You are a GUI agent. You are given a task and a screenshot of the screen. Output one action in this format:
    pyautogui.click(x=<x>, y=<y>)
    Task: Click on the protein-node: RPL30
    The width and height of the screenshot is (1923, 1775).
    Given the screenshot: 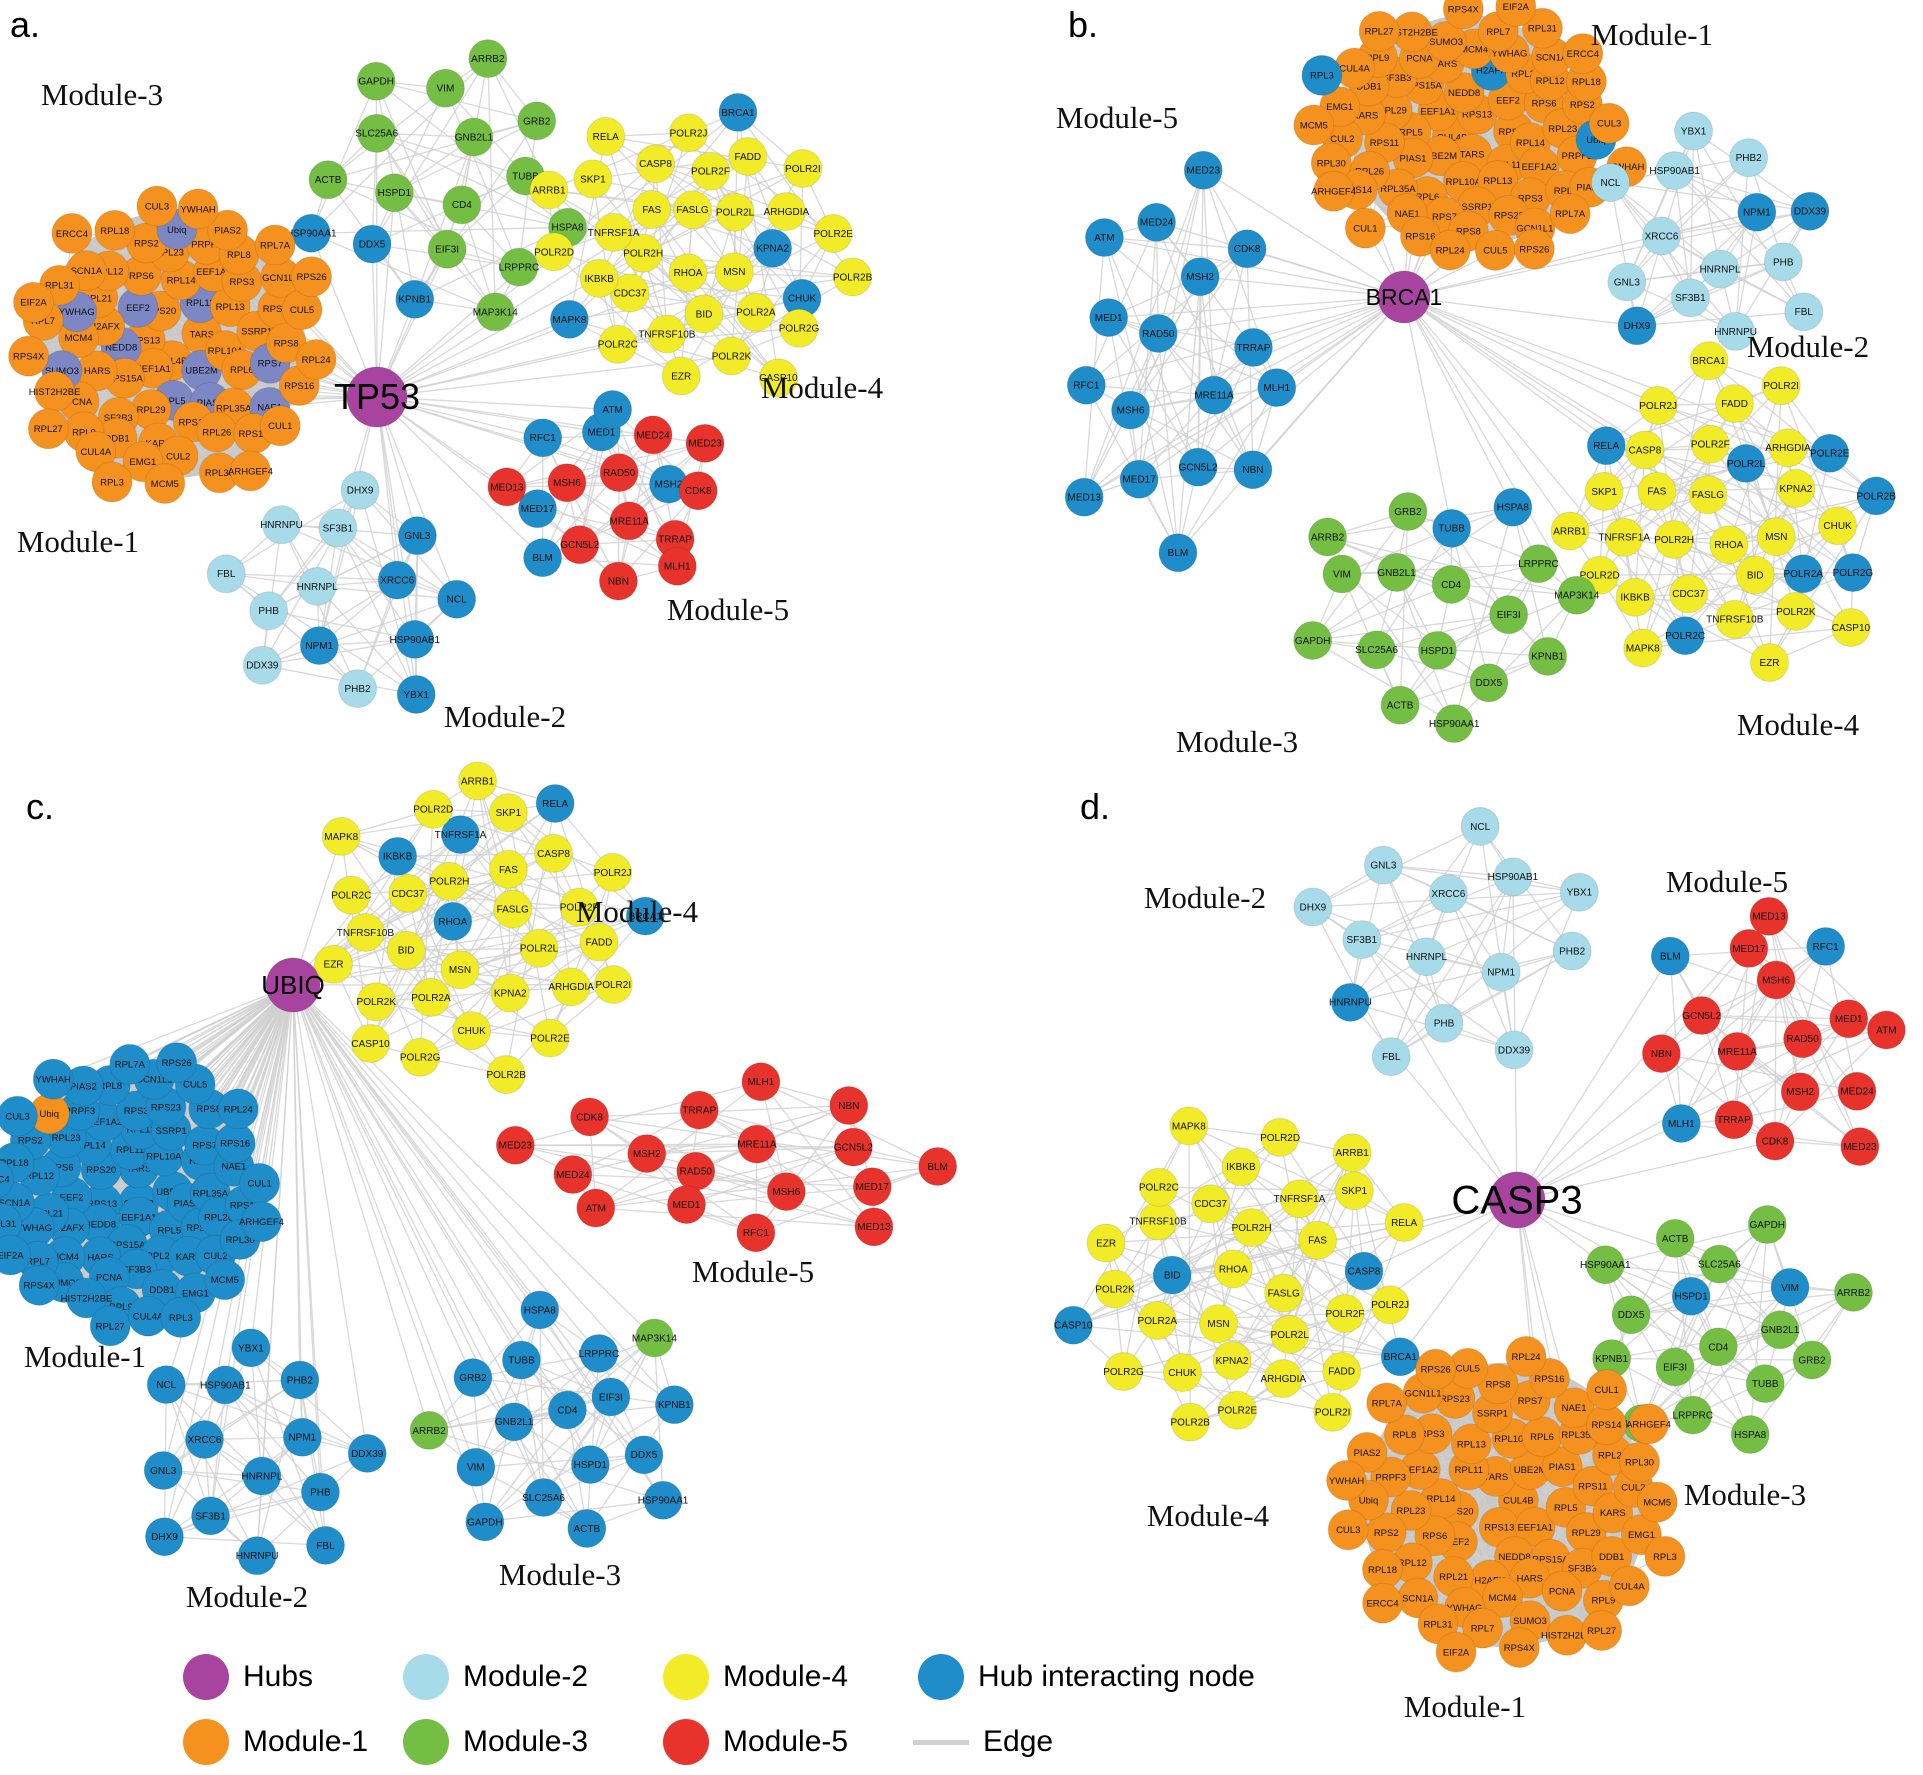 What is the action you would take?
    pyautogui.click(x=1640, y=1462)
    